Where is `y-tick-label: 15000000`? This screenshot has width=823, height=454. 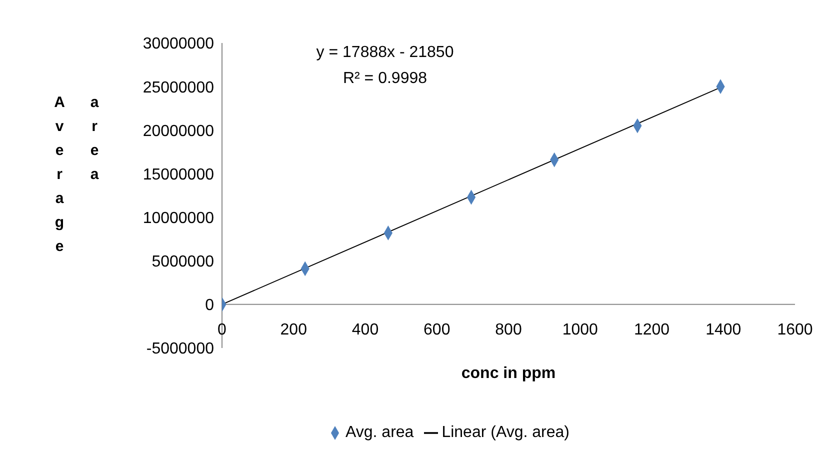
y-tick-label: 15000000 is located at coordinates (178, 175).